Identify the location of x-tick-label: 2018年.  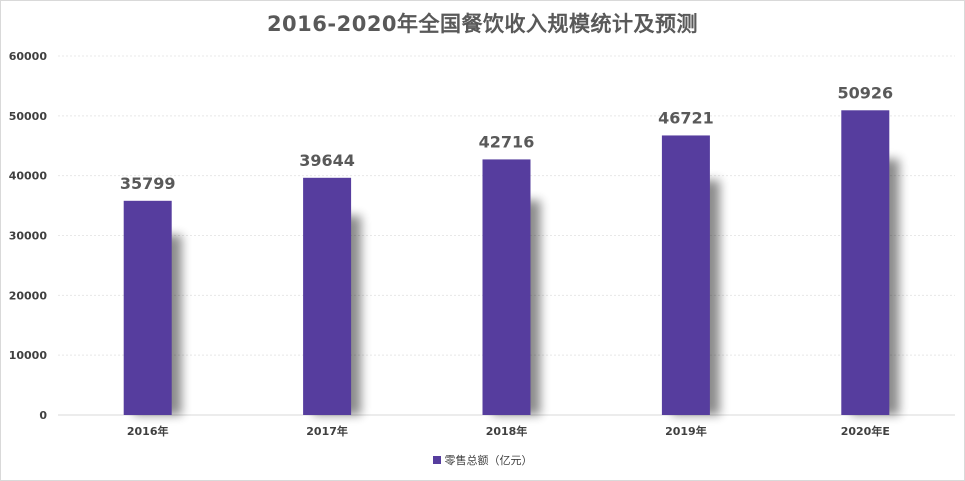
(507, 431).